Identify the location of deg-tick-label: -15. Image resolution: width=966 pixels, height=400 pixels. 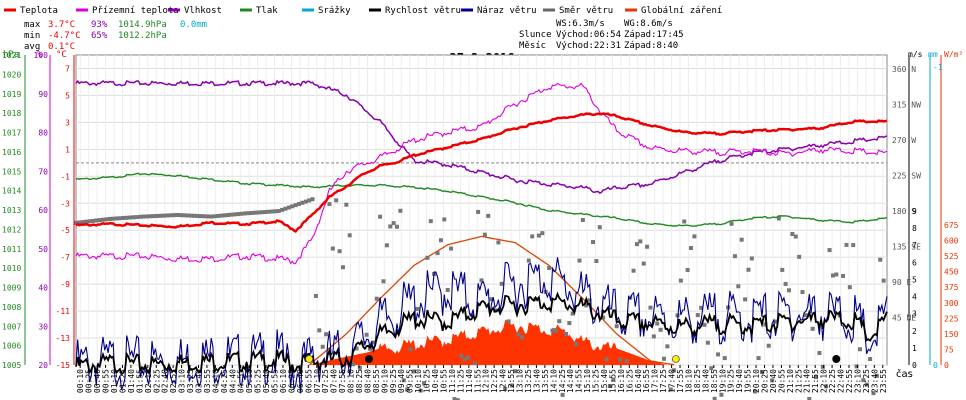
(63, 365).